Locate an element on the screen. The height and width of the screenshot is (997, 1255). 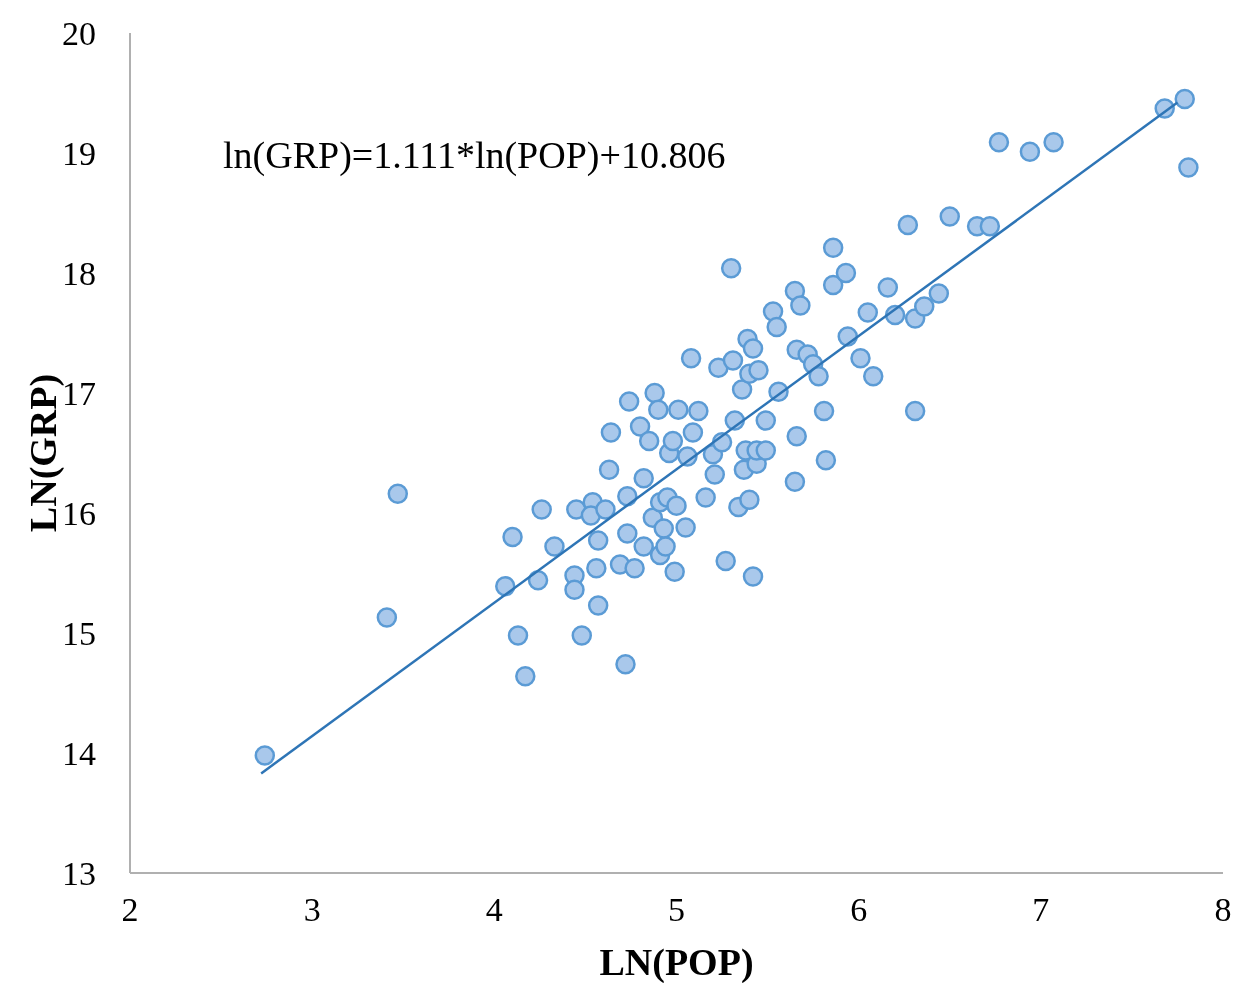
y-tick-label: 18 is located at coordinates (79, 273).